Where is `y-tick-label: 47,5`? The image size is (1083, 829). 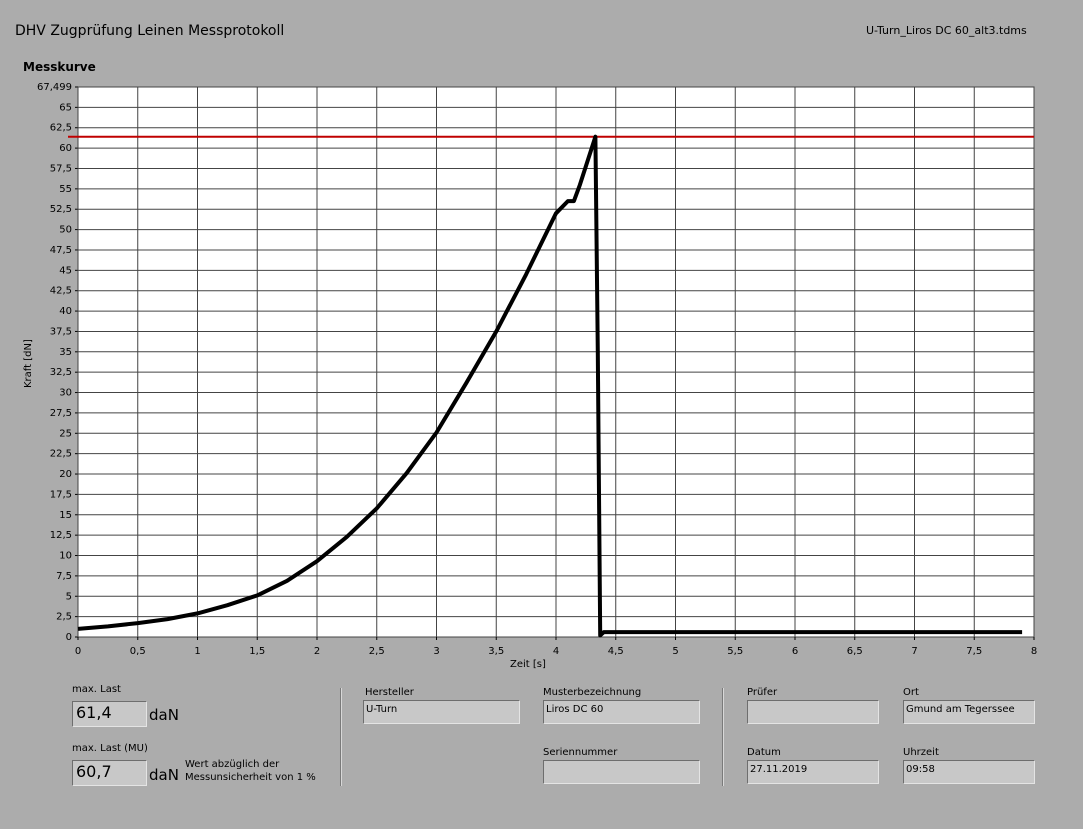
y-tick-label: 47,5 is located at coordinates (61, 250).